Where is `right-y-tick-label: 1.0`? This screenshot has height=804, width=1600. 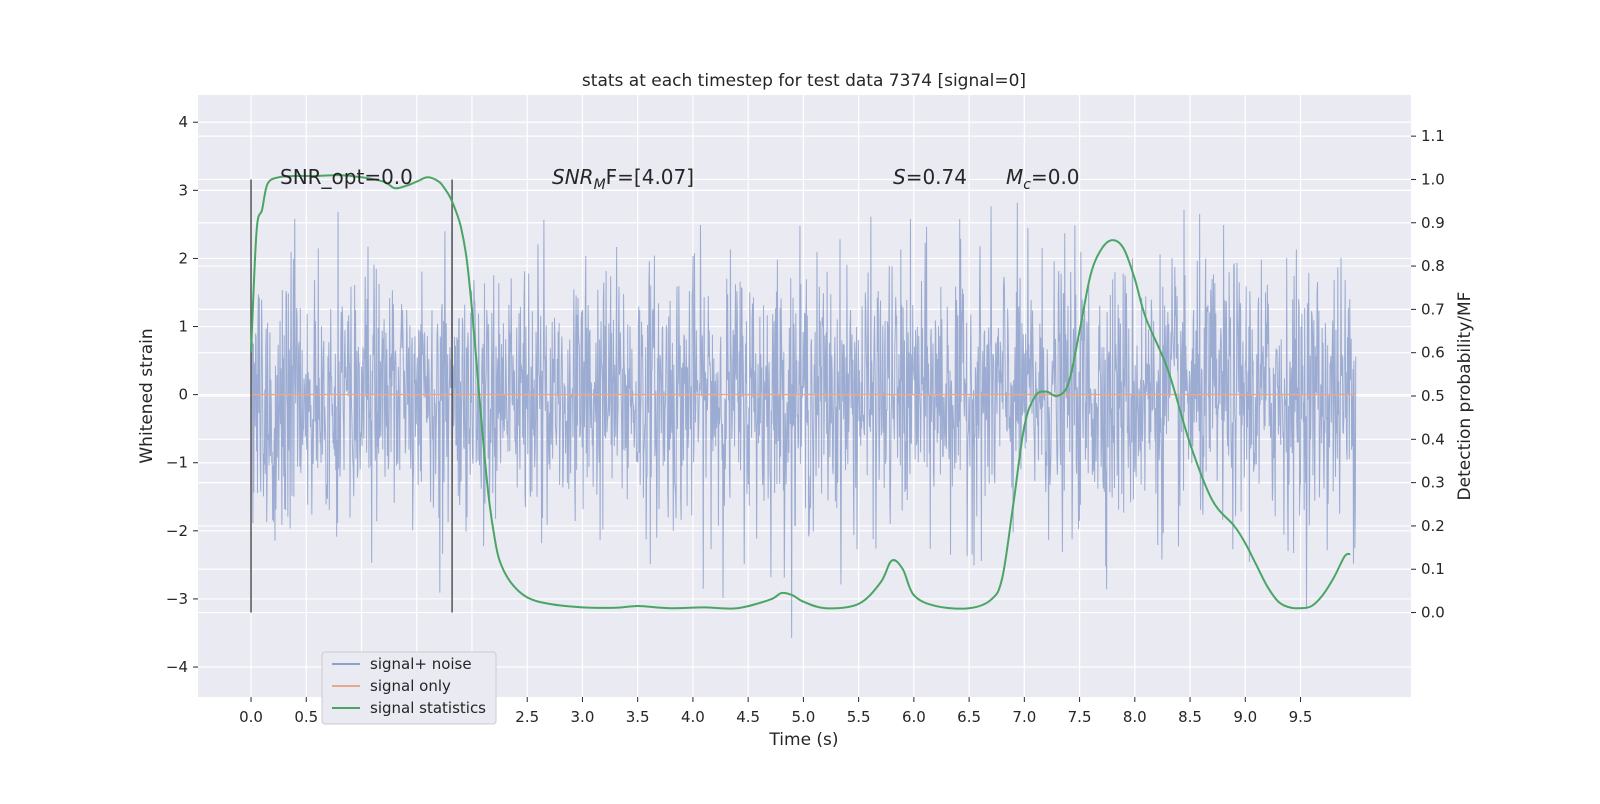 right-y-tick-label: 1.0 is located at coordinates (1433, 179).